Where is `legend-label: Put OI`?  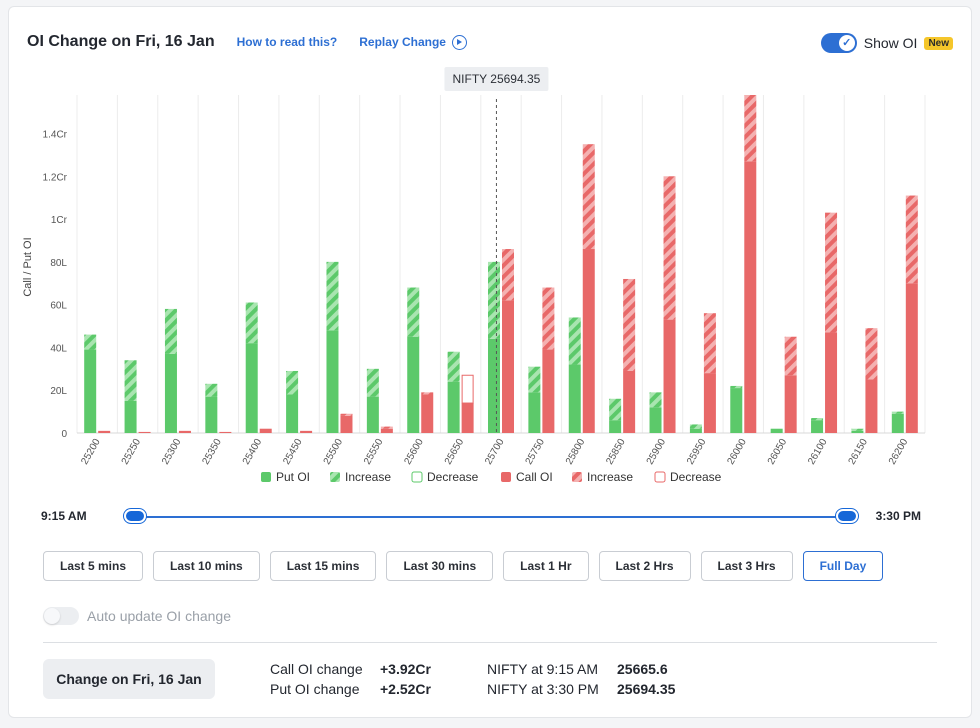
legend-label: Put OI is located at coordinates (293, 477).